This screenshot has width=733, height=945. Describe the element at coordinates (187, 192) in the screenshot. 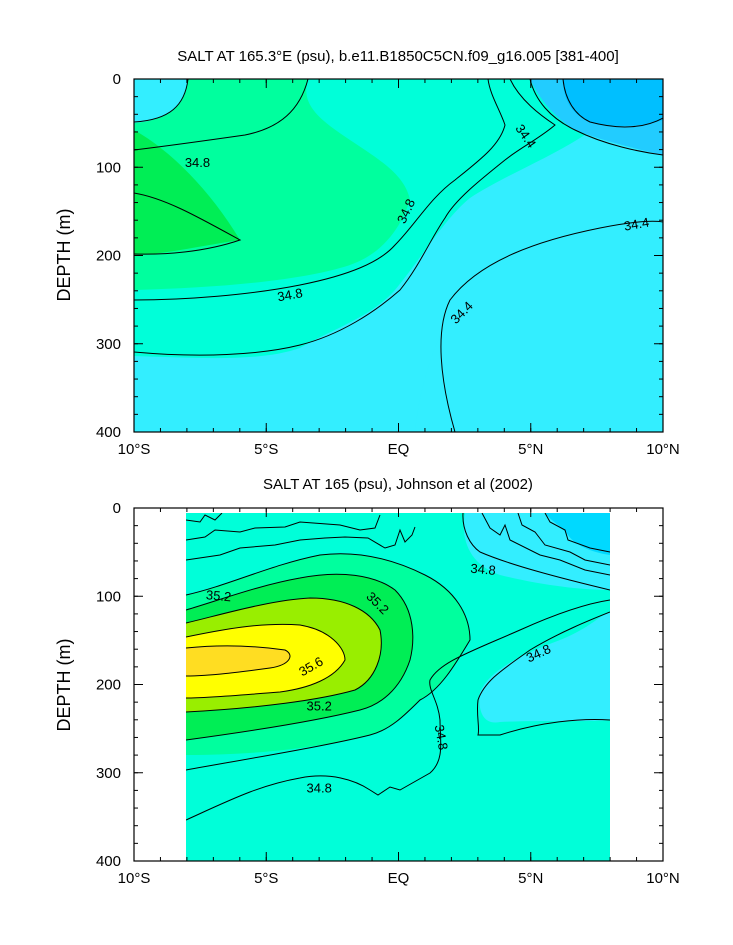

I see `fill-band-35.2` at that location.